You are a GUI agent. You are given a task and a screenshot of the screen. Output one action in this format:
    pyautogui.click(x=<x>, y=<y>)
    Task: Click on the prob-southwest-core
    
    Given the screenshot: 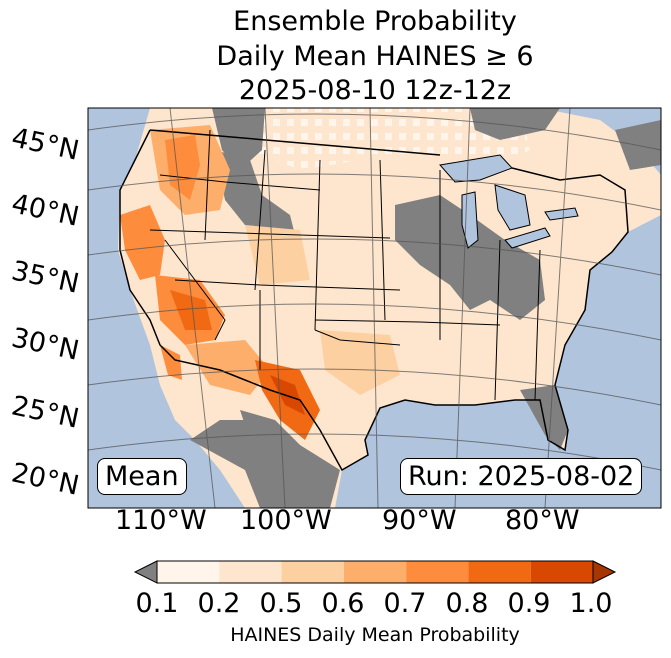 What is the action you would take?
    pyautogui.click(x=191, y=310)
    